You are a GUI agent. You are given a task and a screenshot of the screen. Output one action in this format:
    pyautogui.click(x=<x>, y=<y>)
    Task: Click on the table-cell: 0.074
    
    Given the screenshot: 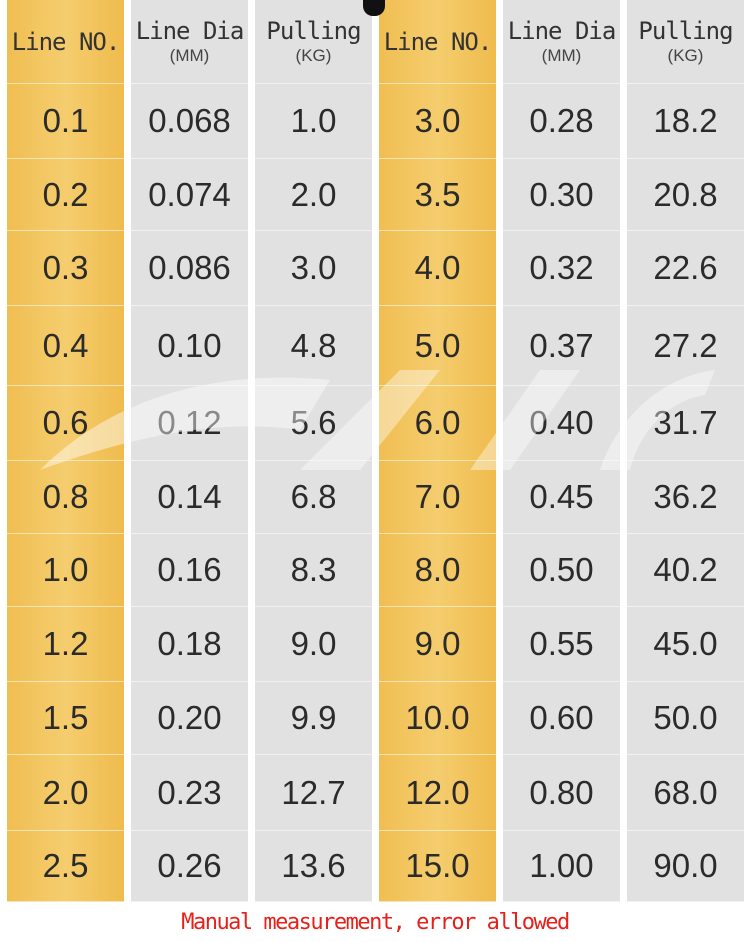 What is the action you would take?
    pyautogui.click(x=189, y=195)
    